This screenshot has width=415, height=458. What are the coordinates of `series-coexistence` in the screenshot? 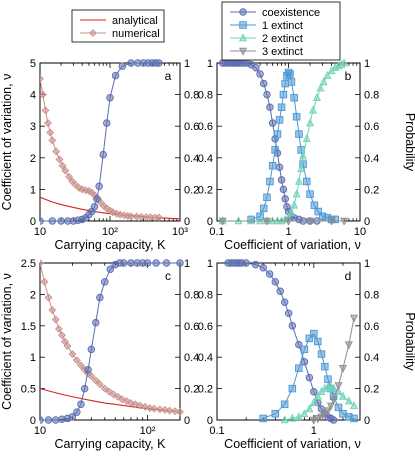 It's located at (101, 142).